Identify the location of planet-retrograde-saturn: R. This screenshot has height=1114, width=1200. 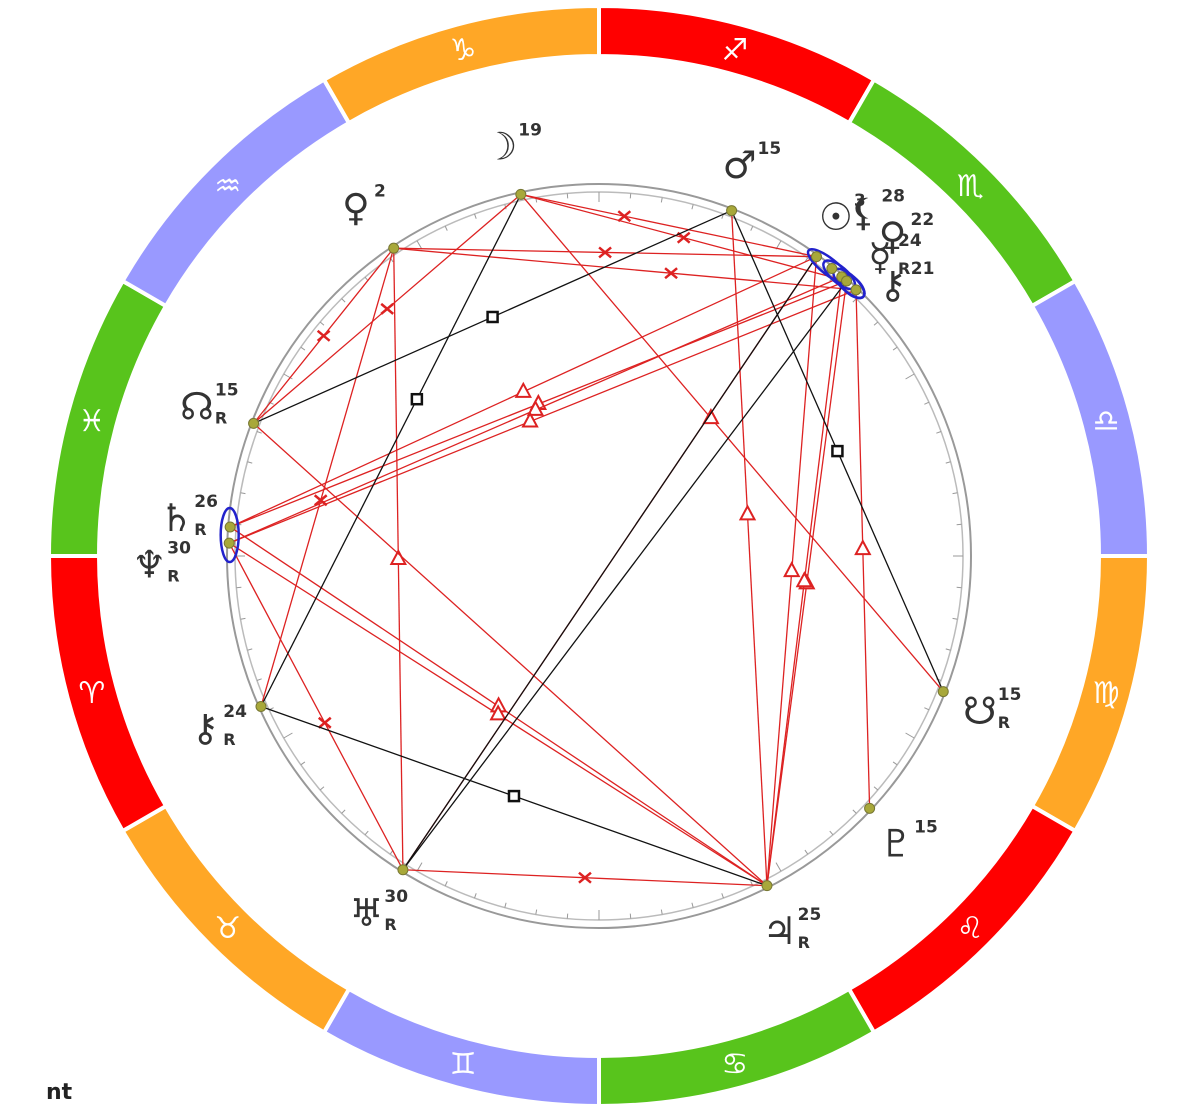
(200, 529).